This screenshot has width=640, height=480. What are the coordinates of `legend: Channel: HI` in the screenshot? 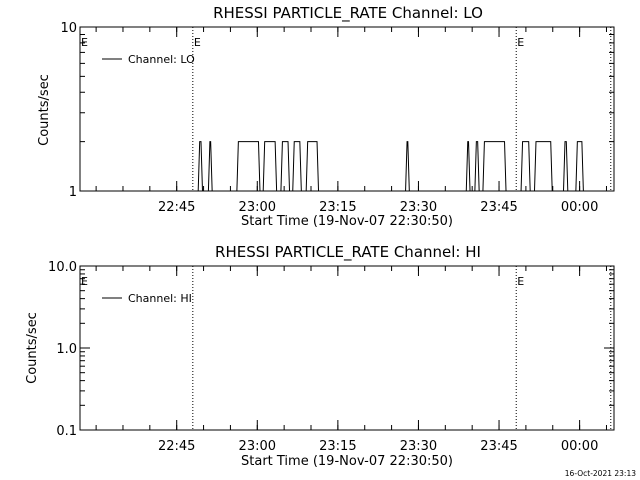 It's located at (147, 298).